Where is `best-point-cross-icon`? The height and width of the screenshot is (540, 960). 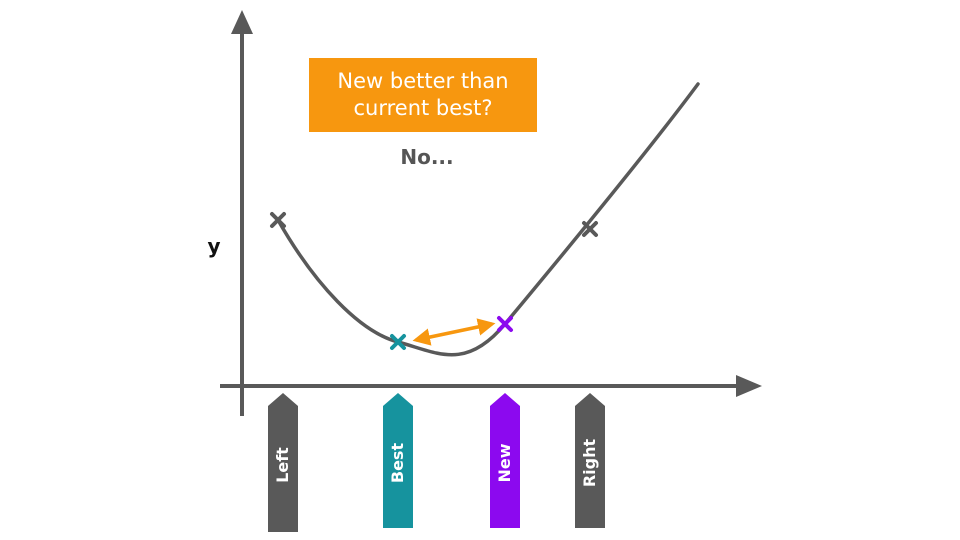
best-point-cross-icon is located at coordinates (398, 342).